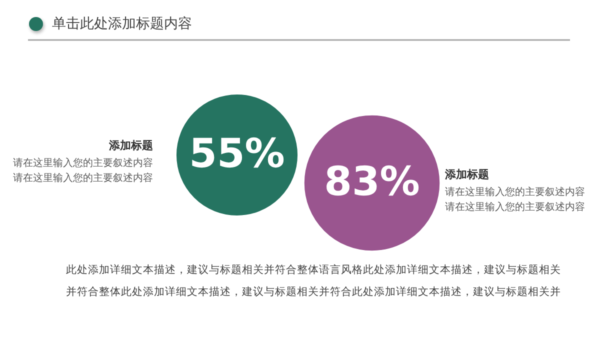 This screenshot has width=600, height=338. Describe the element at coordinates (122, 24) in the screenshot. I see `text: 单击此处添加标题内容` at that location.